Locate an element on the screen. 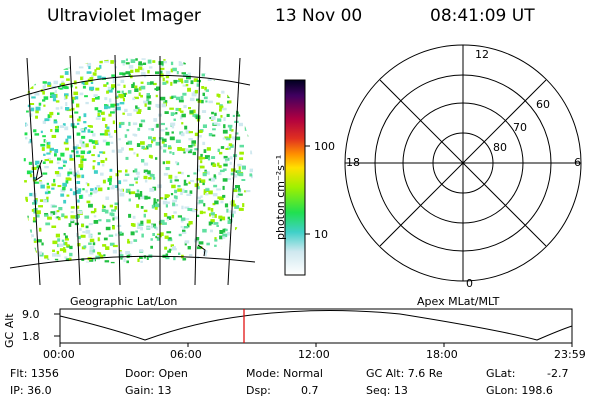  glon-value: GLon: 198.6 is located at coordinates (519, 390).